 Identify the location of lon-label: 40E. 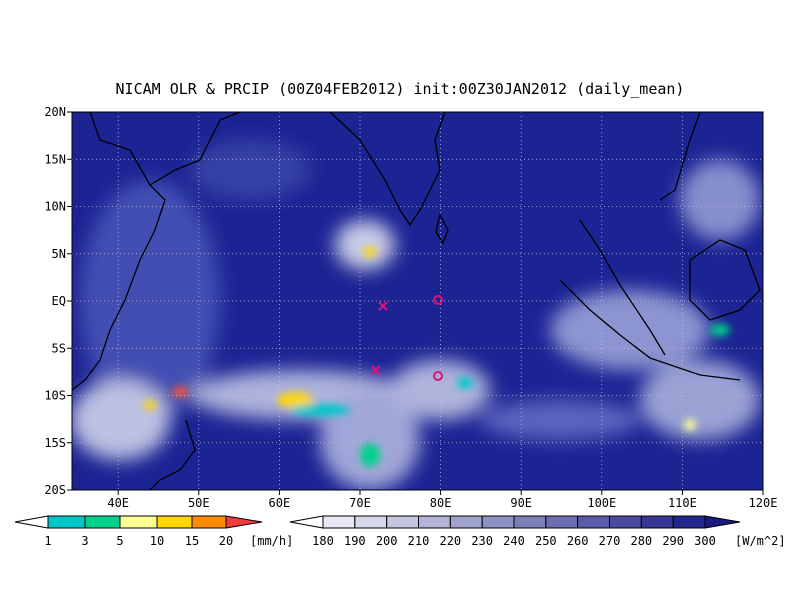
(118, 503).